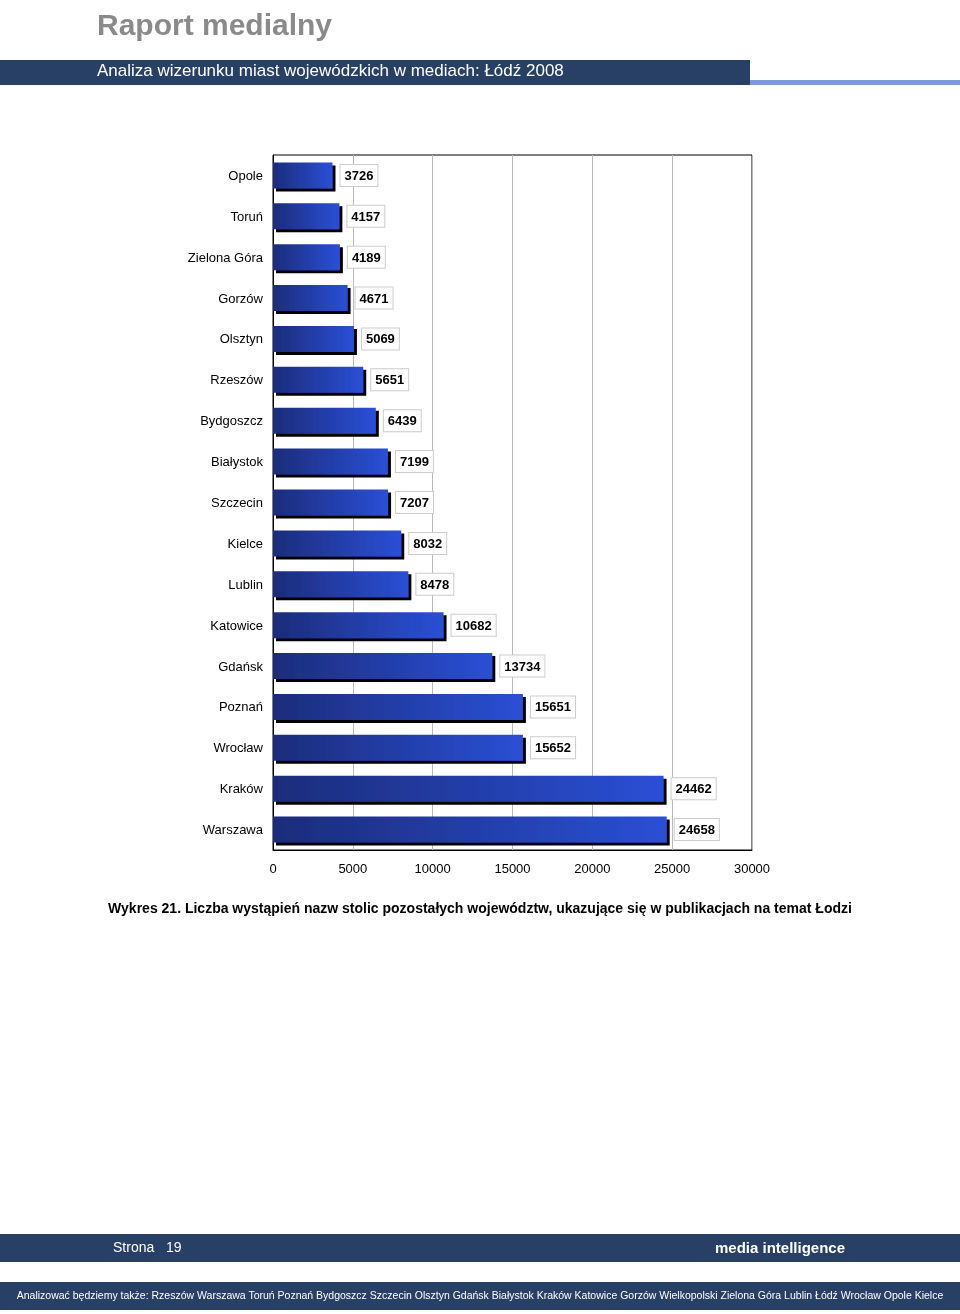  Describe the element at coordinates (473, 625) in the screenshot. I see `data-label: 10682` at that location.